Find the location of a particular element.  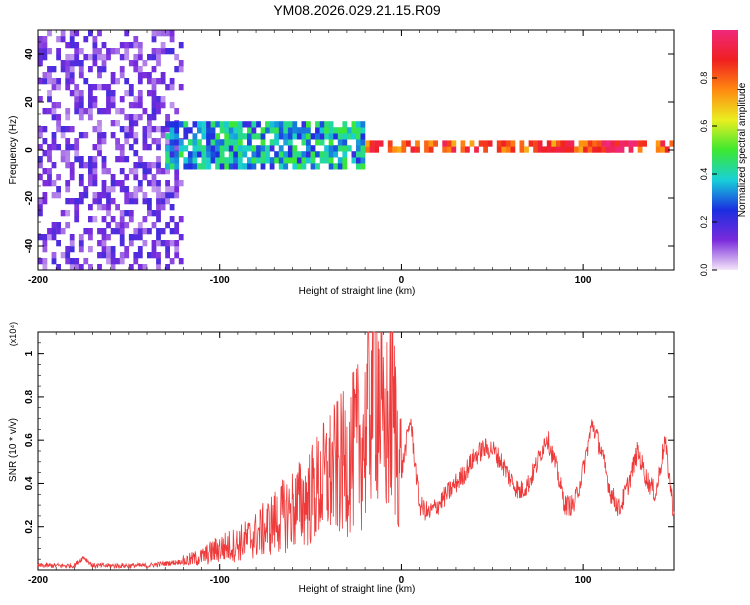

x-tick-label: -200 is located at coordinates (38, 580).